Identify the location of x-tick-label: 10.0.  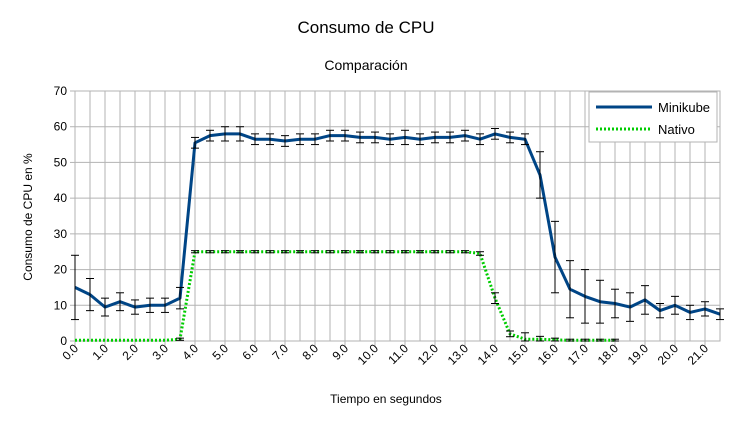
(368, 354).